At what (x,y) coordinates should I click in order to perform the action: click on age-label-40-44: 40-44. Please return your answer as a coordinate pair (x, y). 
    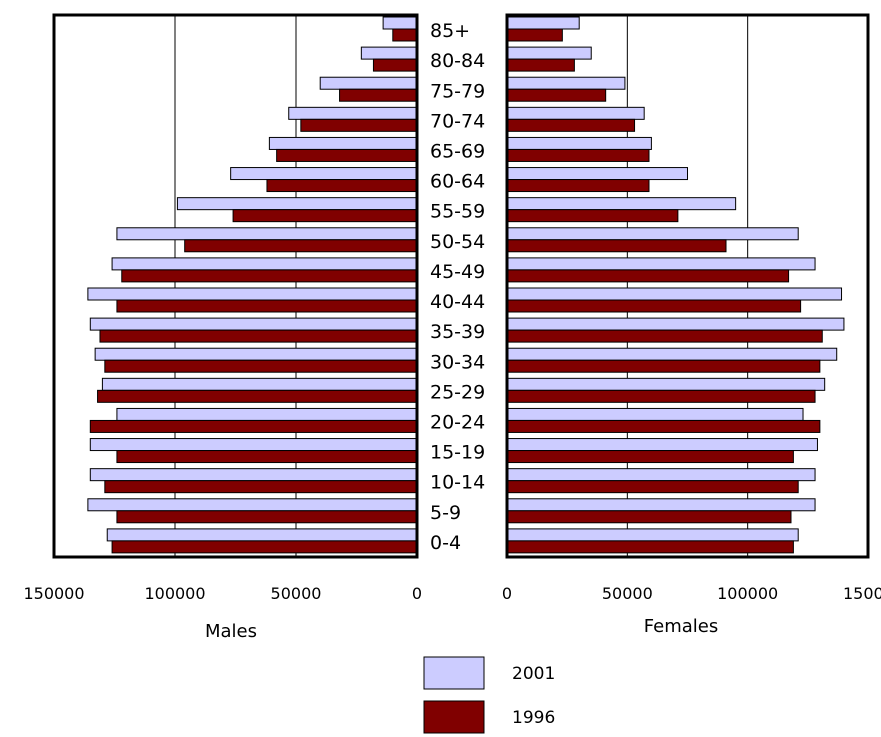
    Looking at the image, I should click on (457, 302).